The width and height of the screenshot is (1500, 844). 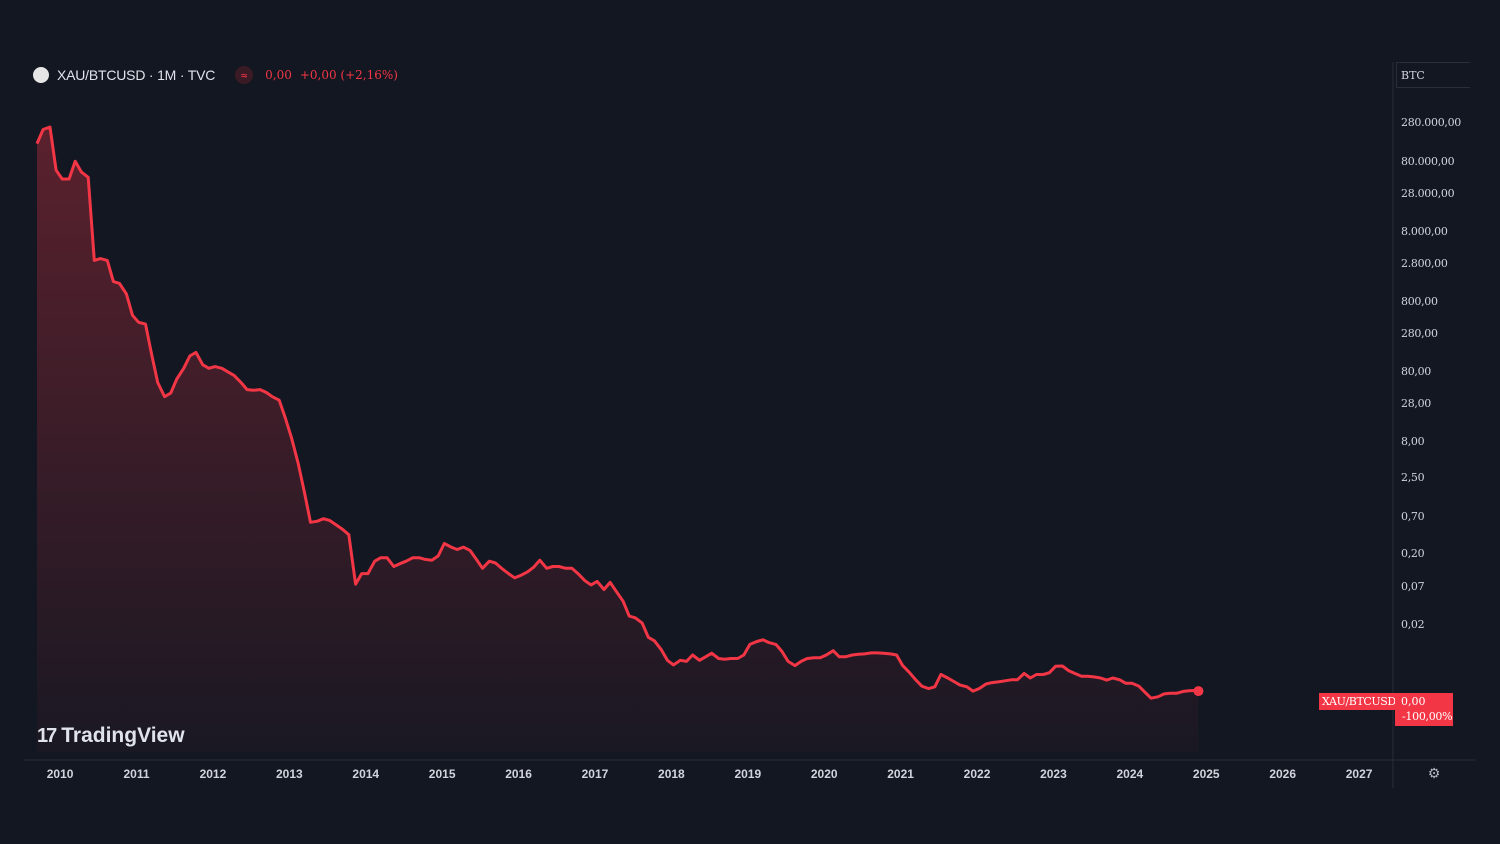 What do you see at coordinates (1433, 75) in the screenshot?
I see `price-axis-currency: BTC` at bounding box center [1433, 75].